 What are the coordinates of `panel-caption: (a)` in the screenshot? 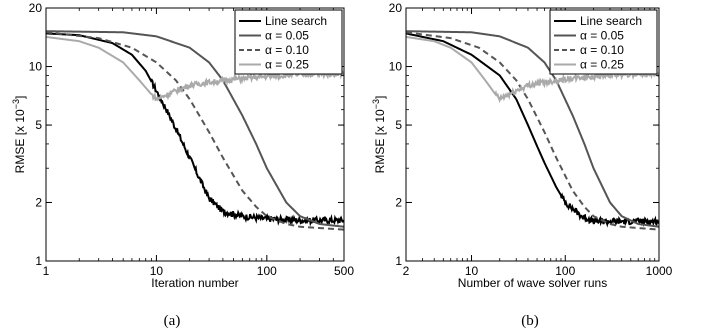 It's located at (172, 321).